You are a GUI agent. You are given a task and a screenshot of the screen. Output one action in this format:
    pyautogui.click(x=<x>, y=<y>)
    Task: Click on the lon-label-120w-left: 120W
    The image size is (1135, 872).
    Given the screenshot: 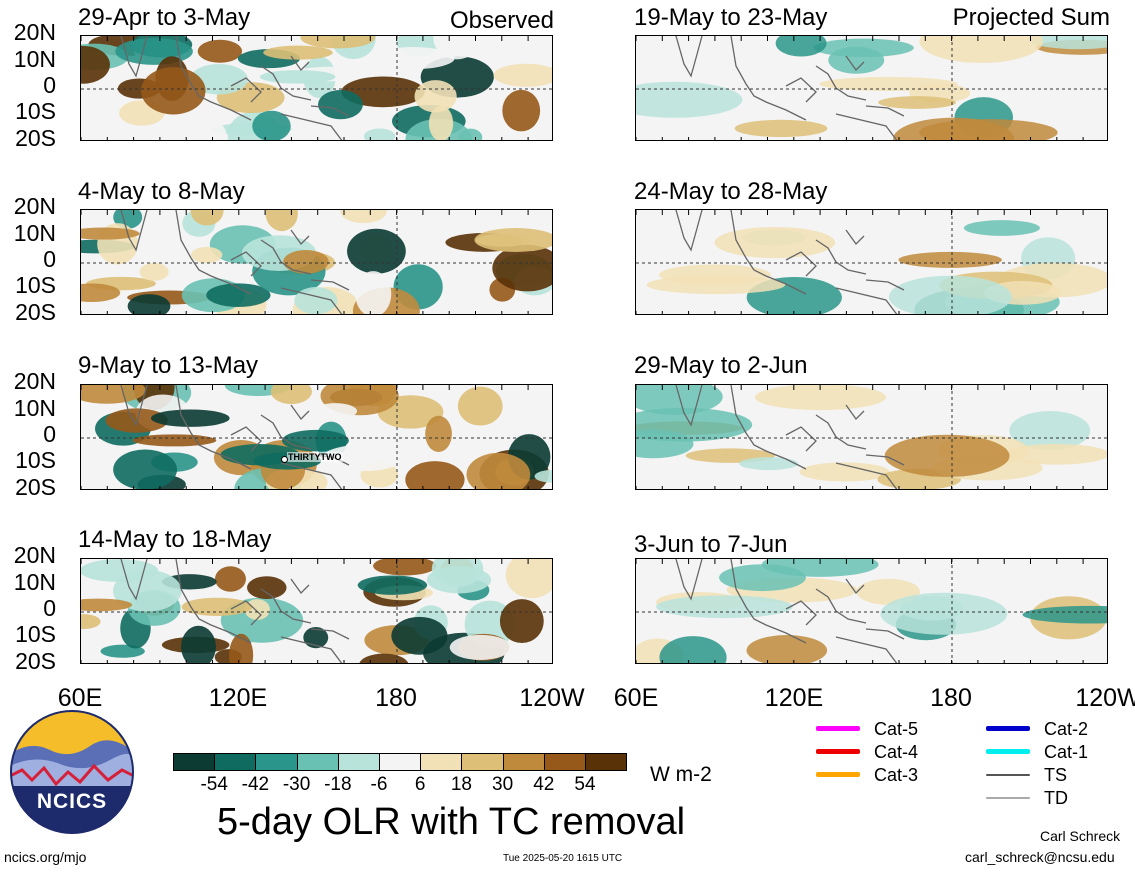 What is the action you would take?
    pyautogui.click(x=552, y=698)
    